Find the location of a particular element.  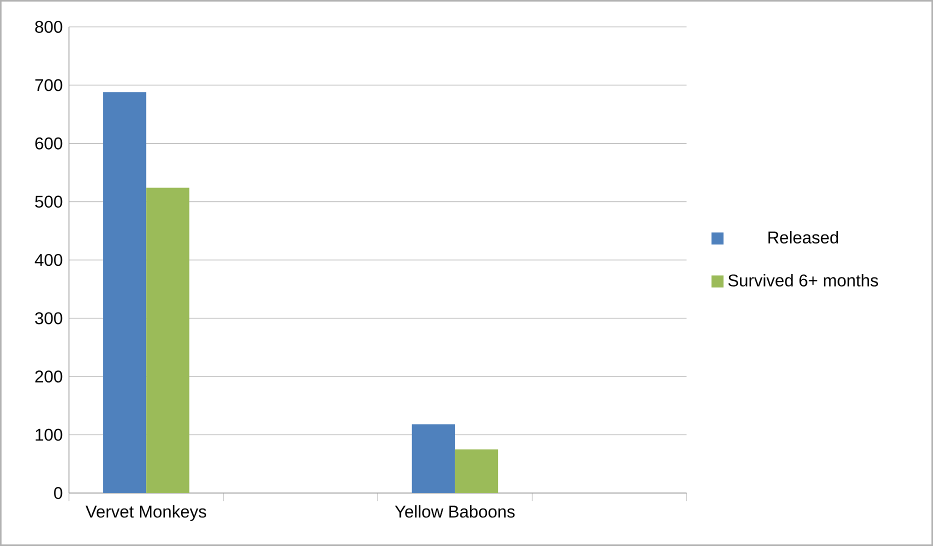

y-tick-label: 0 is located at coordinates (58, 493).